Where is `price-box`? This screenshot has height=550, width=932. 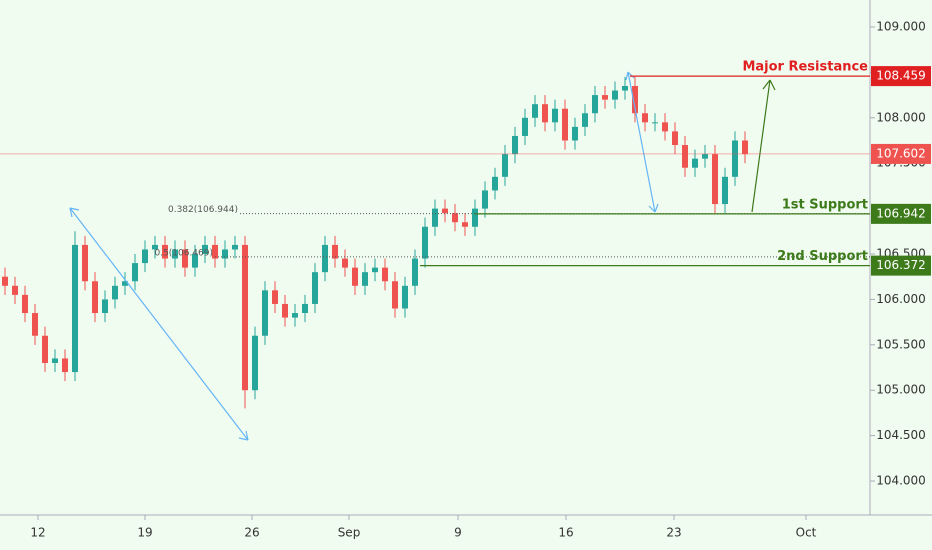
price-box is located at coordinates (901, 153).